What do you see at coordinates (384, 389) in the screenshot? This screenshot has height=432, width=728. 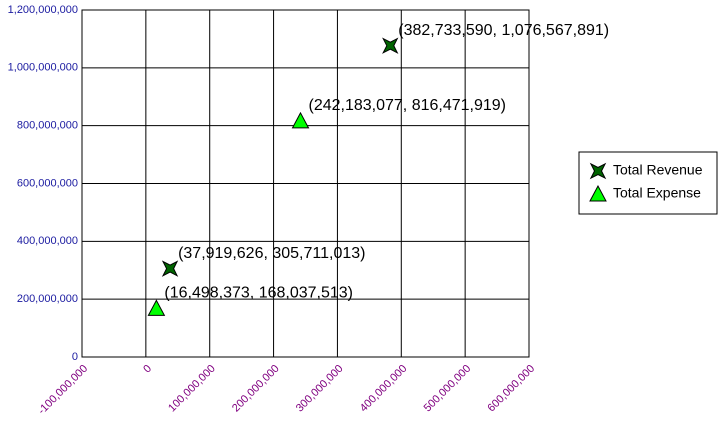 I see `x-tick-label: 400,000,000` at bounding box center [384, 389].